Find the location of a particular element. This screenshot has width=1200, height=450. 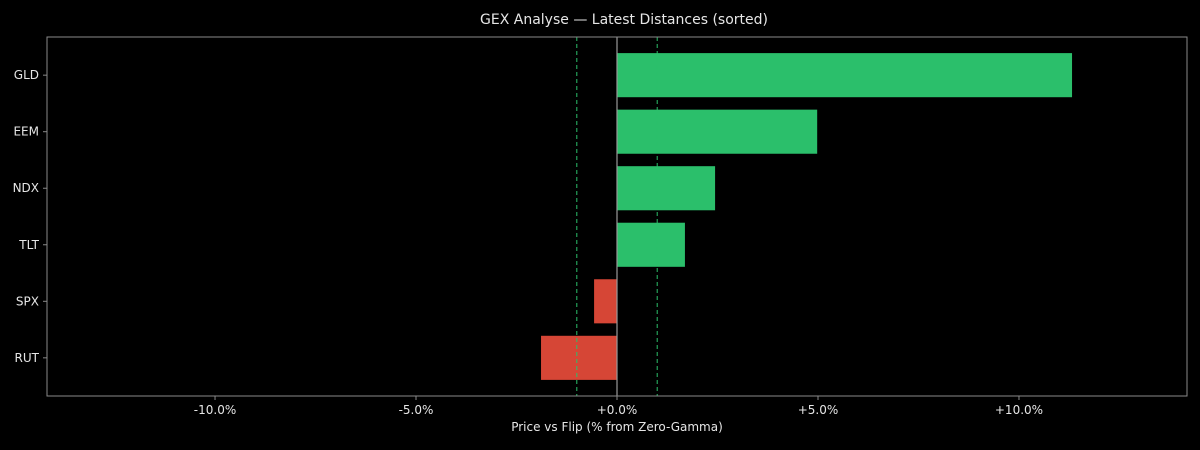

y-tick-label: GLD is located at coordinates (26, 75).